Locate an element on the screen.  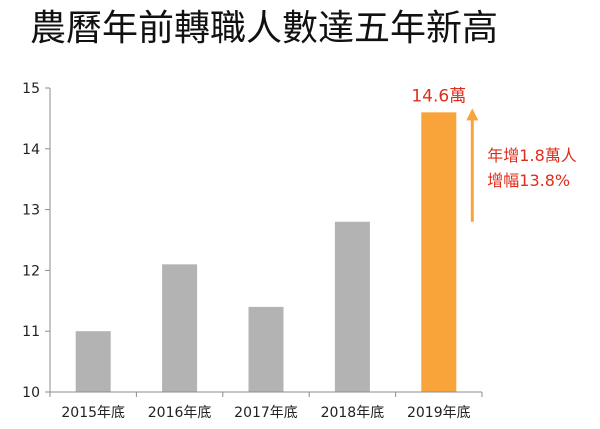
y-tick-label: 11 is located at coordinates (31, 332).